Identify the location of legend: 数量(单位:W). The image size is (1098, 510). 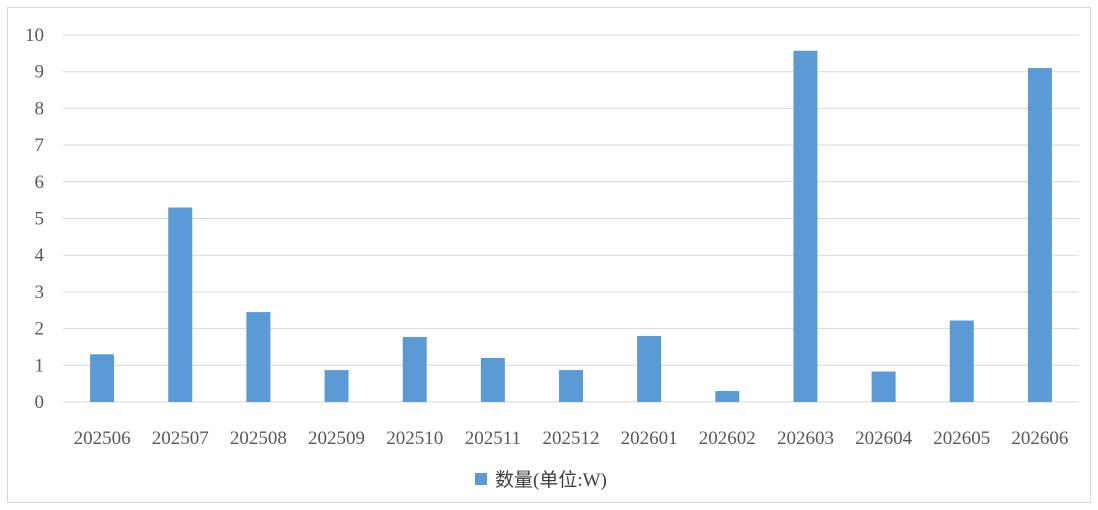
(541, 480).